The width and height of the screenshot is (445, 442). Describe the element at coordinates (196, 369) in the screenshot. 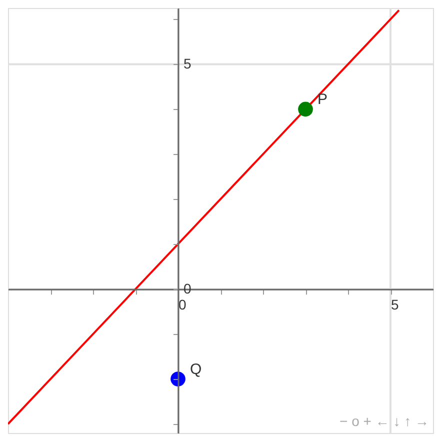

I see `series-label: Q` at that location.